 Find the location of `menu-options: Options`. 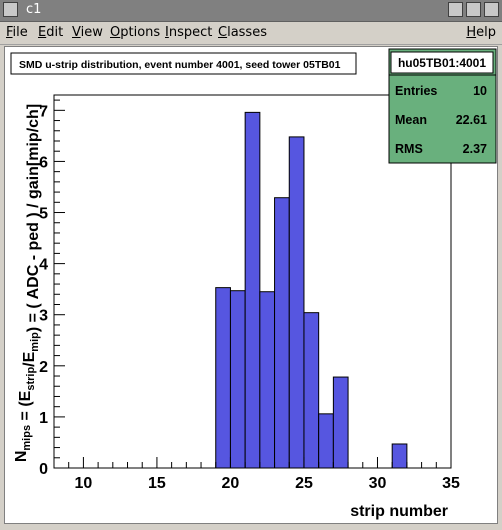

menu-options: Options is located at coordinates (135, 32).